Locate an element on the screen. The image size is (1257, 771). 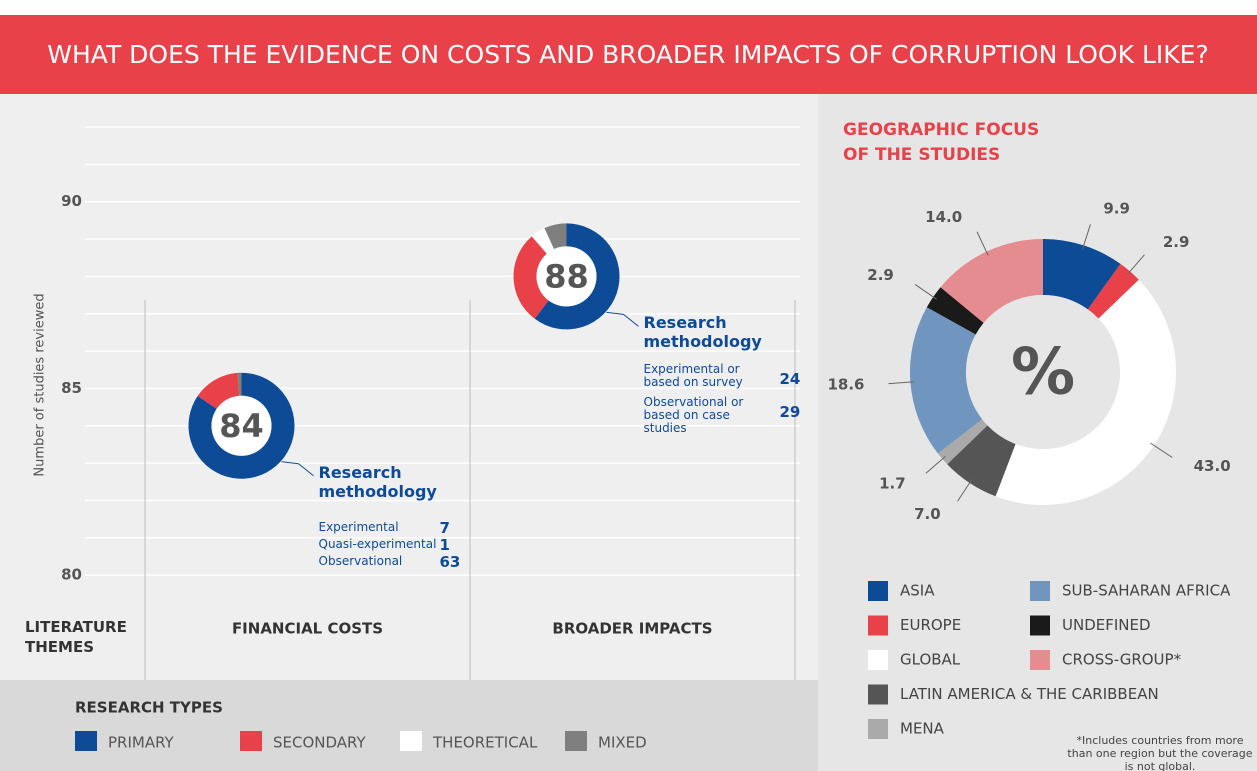
legend-label: ASIA is located at coordinates (917, 591).